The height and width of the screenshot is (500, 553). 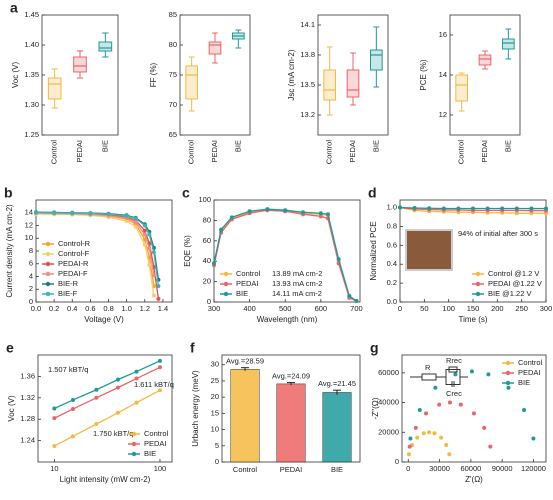 I want to click on y-tick-label: 13.5, so click(x=307, y=84).